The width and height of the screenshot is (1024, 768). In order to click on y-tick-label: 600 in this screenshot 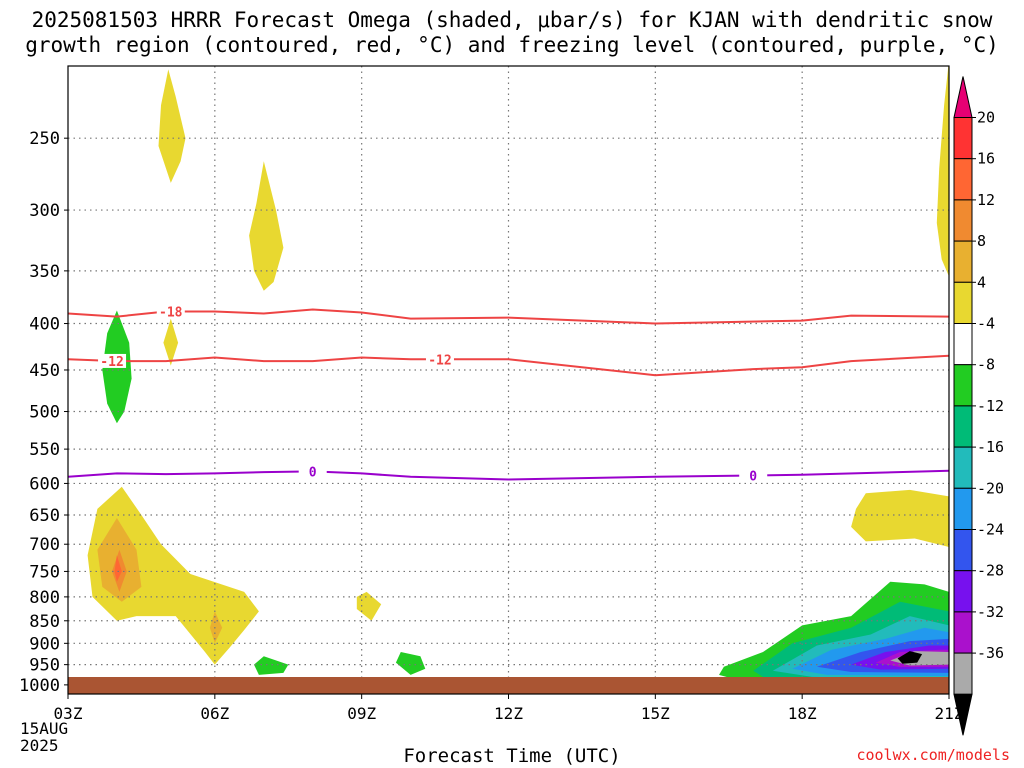, I will do `click(44, 484)`.